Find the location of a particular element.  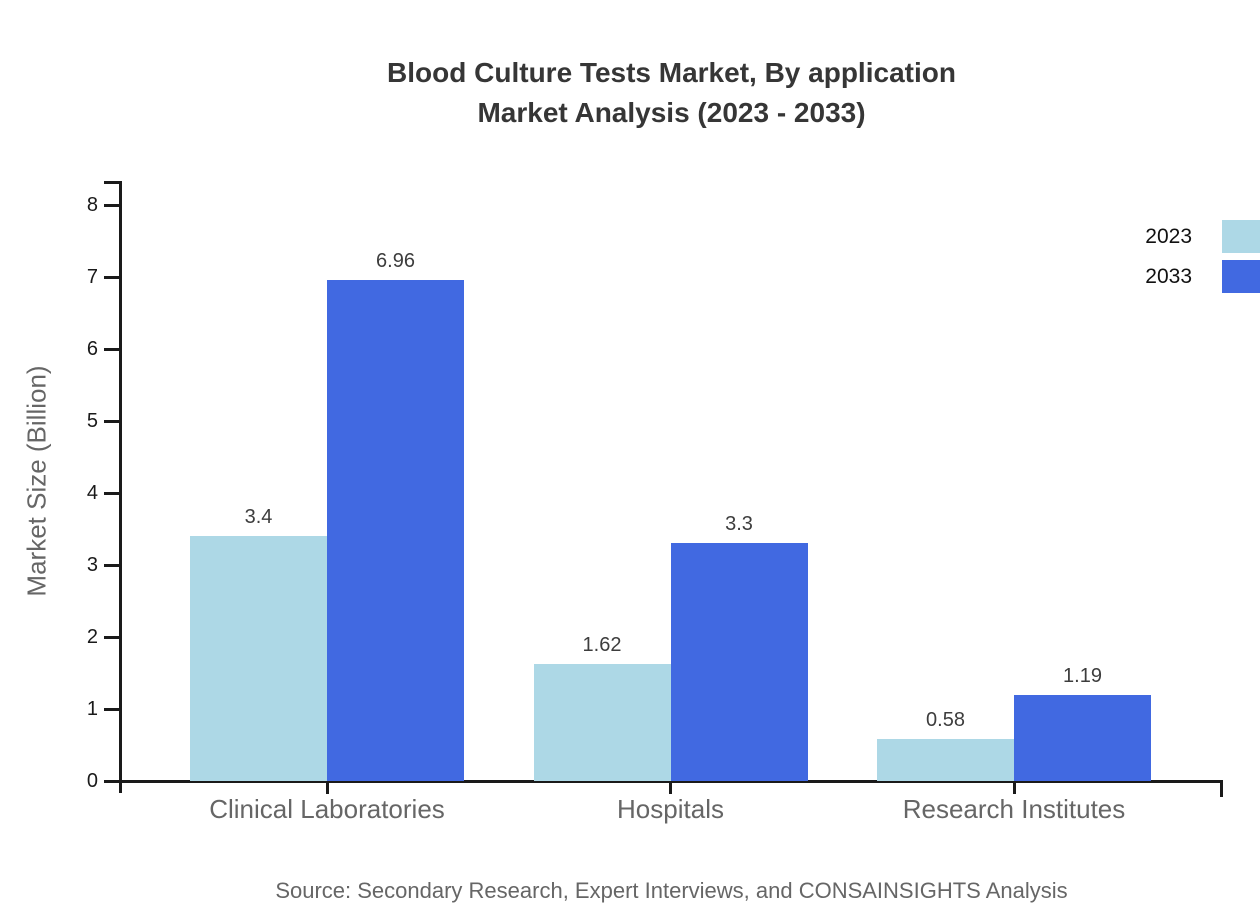

legend-label-2033: 2033 is located at coordinates (1168, 276).